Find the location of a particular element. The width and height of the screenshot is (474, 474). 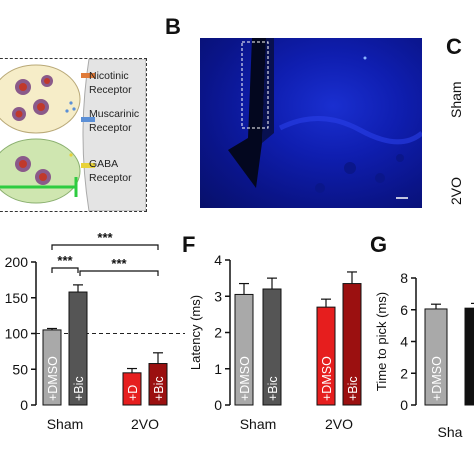

panel-label-c: C is located at coordinates (454, 46).